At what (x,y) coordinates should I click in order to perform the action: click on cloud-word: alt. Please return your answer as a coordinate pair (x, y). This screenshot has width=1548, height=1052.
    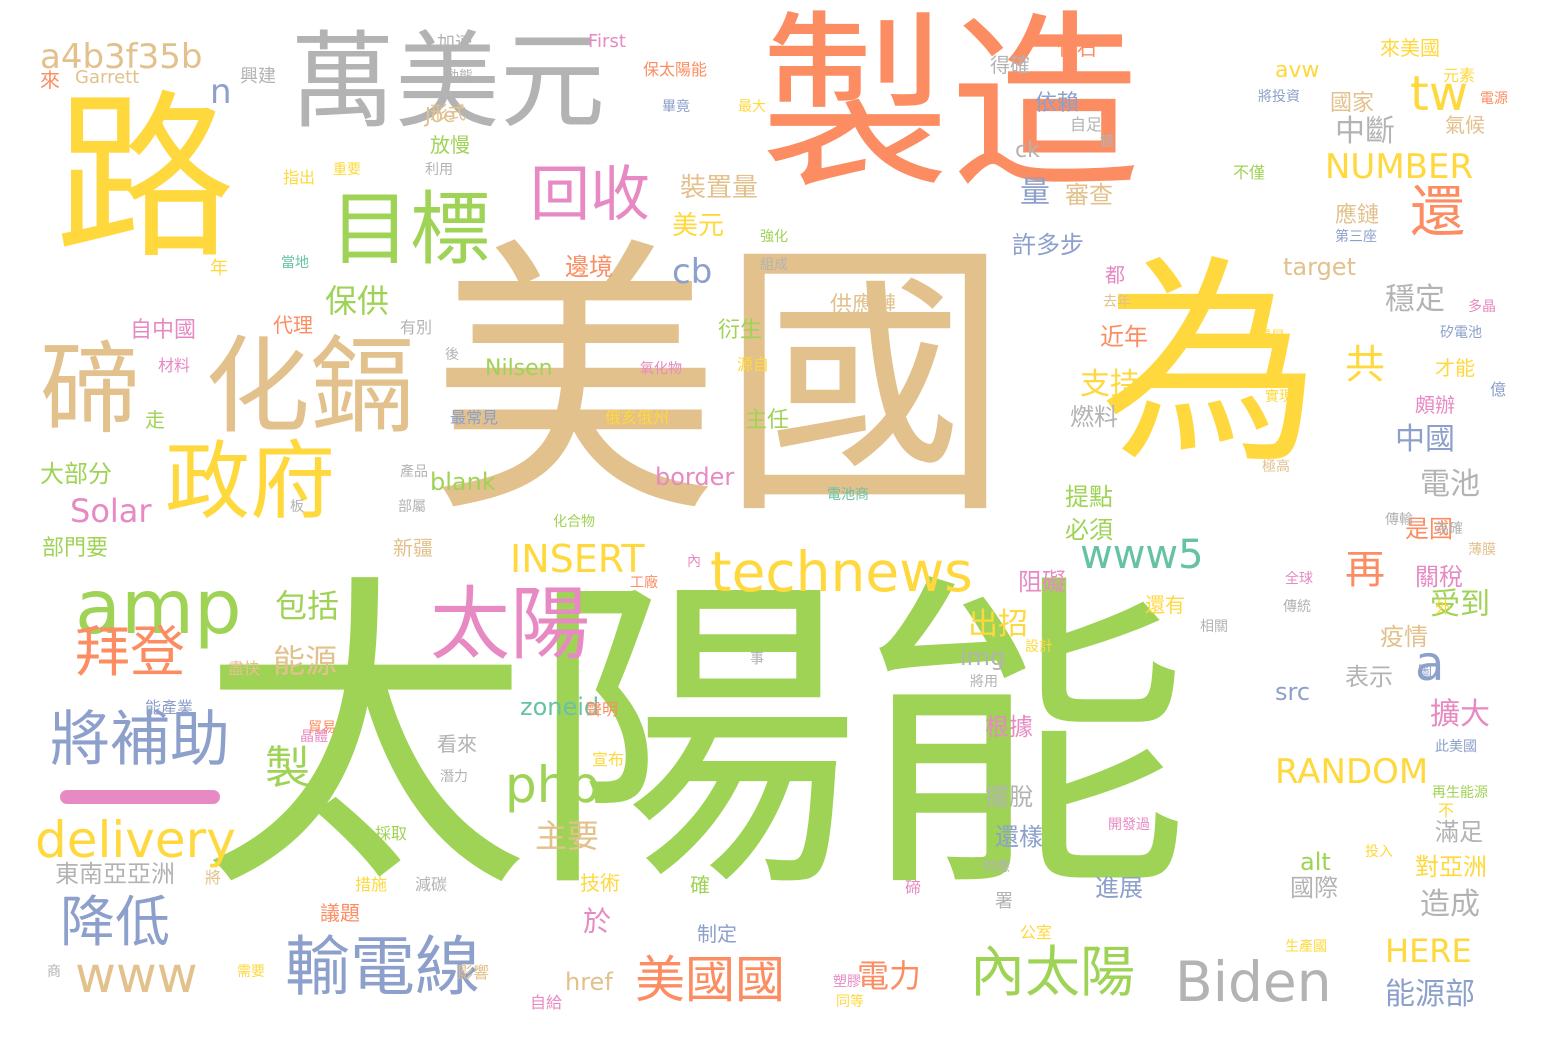
    Looking at the image, I should click on (1315, 862).